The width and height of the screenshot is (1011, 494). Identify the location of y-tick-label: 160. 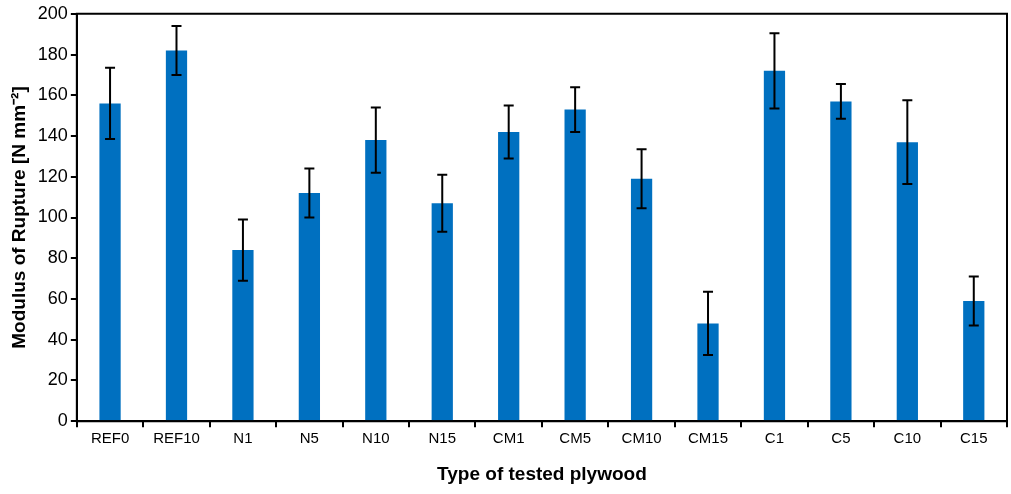
(52, 94).